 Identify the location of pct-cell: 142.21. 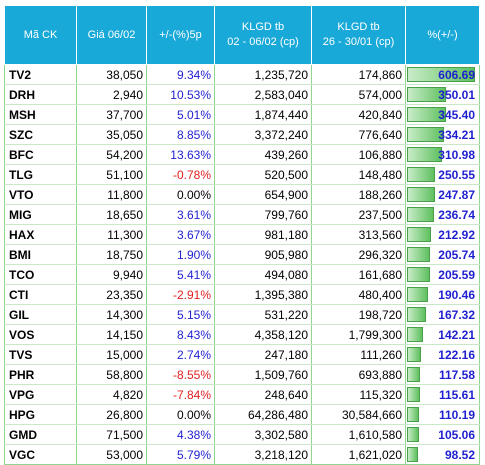
(442, 334).